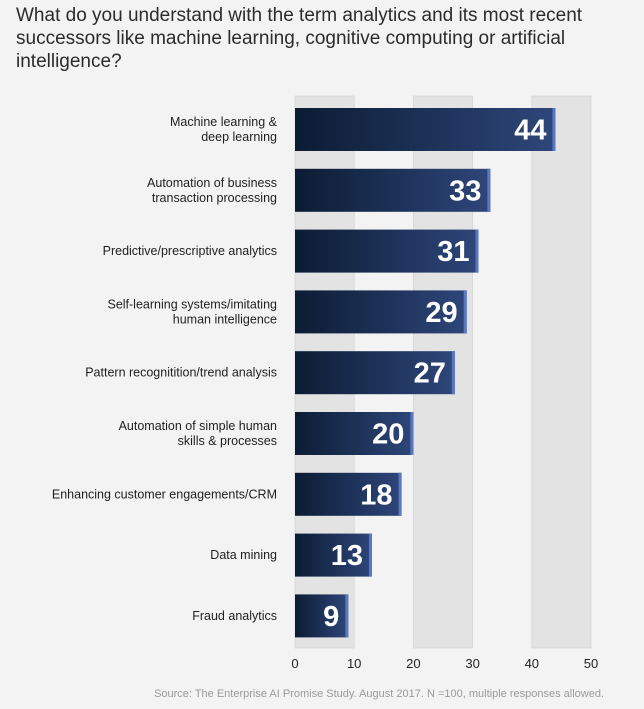  I want to click on x-tick-label: 50, so click(591, 663).